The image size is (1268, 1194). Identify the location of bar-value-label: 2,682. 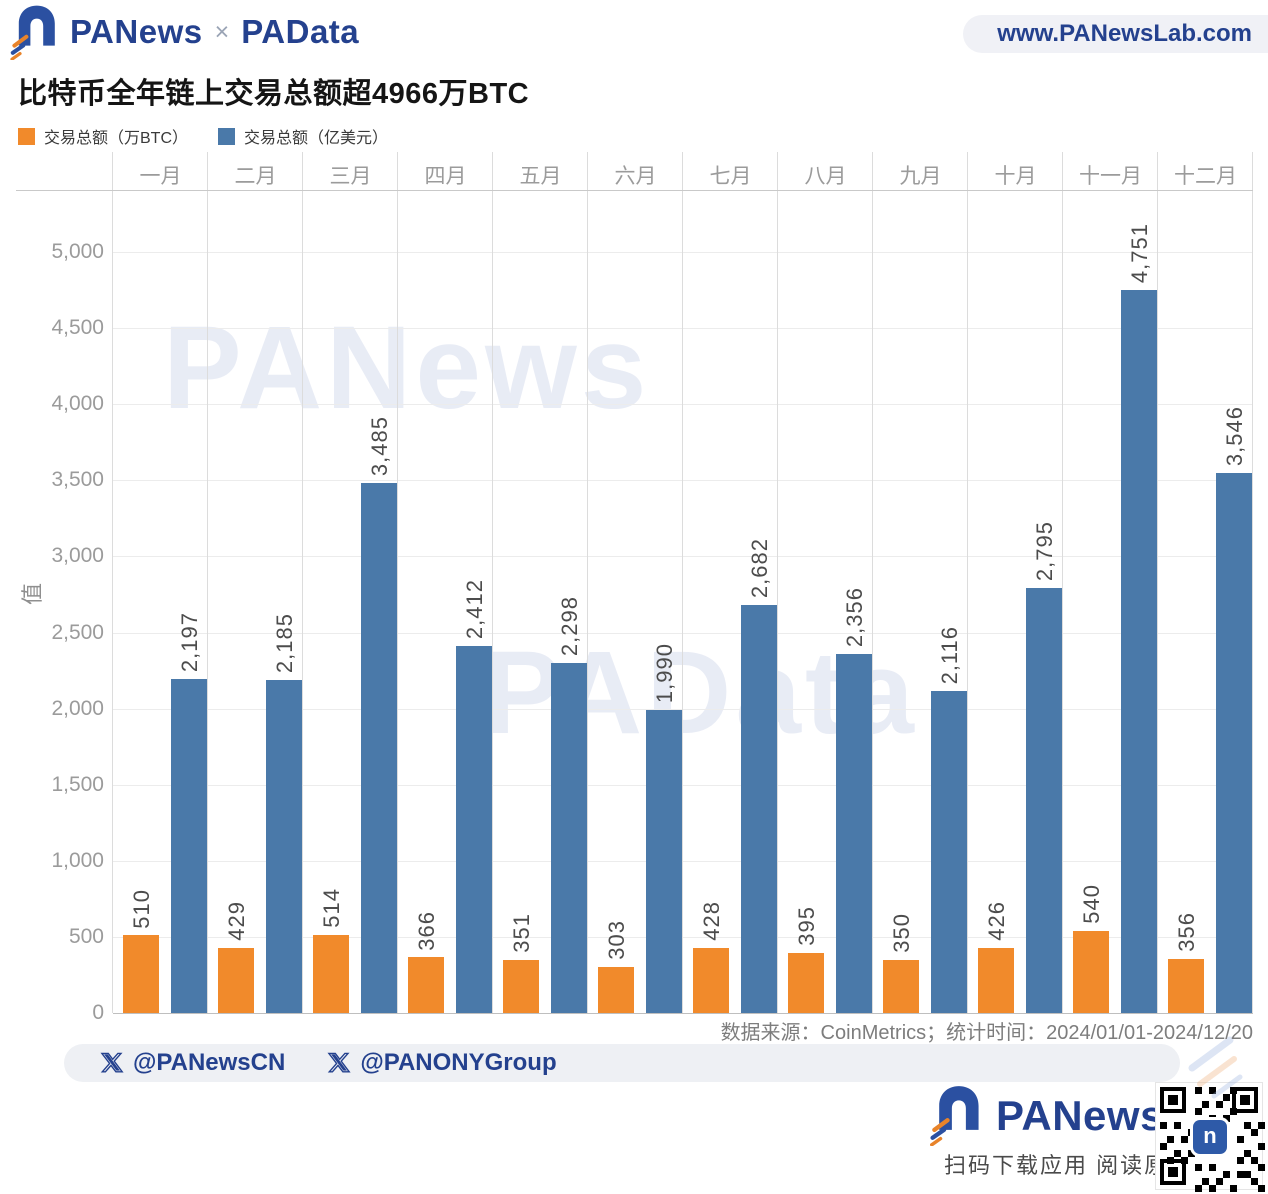
(759, 567).